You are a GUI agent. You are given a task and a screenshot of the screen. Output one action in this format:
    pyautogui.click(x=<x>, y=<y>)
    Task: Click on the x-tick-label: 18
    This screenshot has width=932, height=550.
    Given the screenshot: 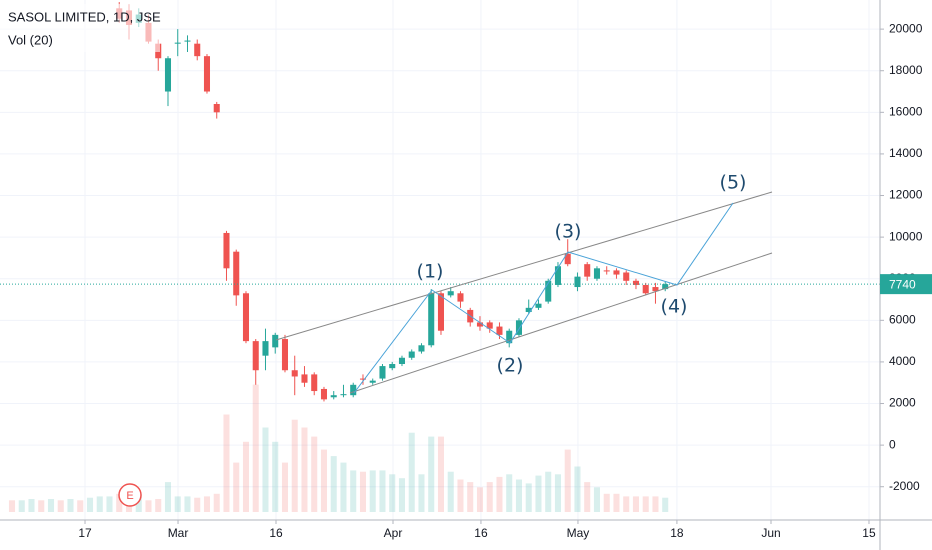 What is the action you would take?
    pyautogui.click(x=677, y=533)
    